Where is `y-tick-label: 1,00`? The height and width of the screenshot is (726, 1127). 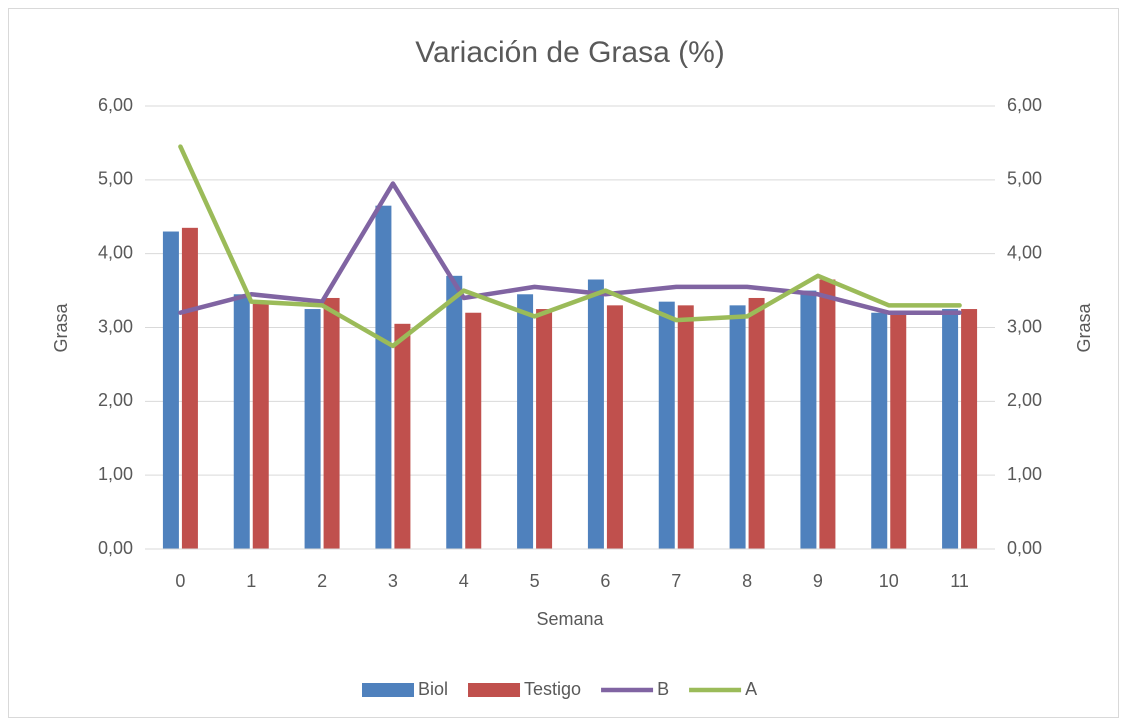 y-tick-label: 1,00 is located at coordinates (115, 474).